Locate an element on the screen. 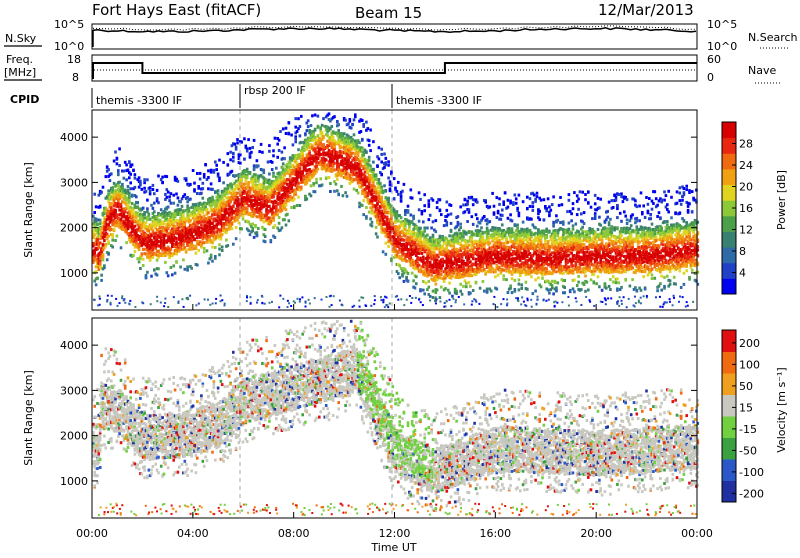  freq-right-tick-top: 60 is located at coordinates (714, 59).